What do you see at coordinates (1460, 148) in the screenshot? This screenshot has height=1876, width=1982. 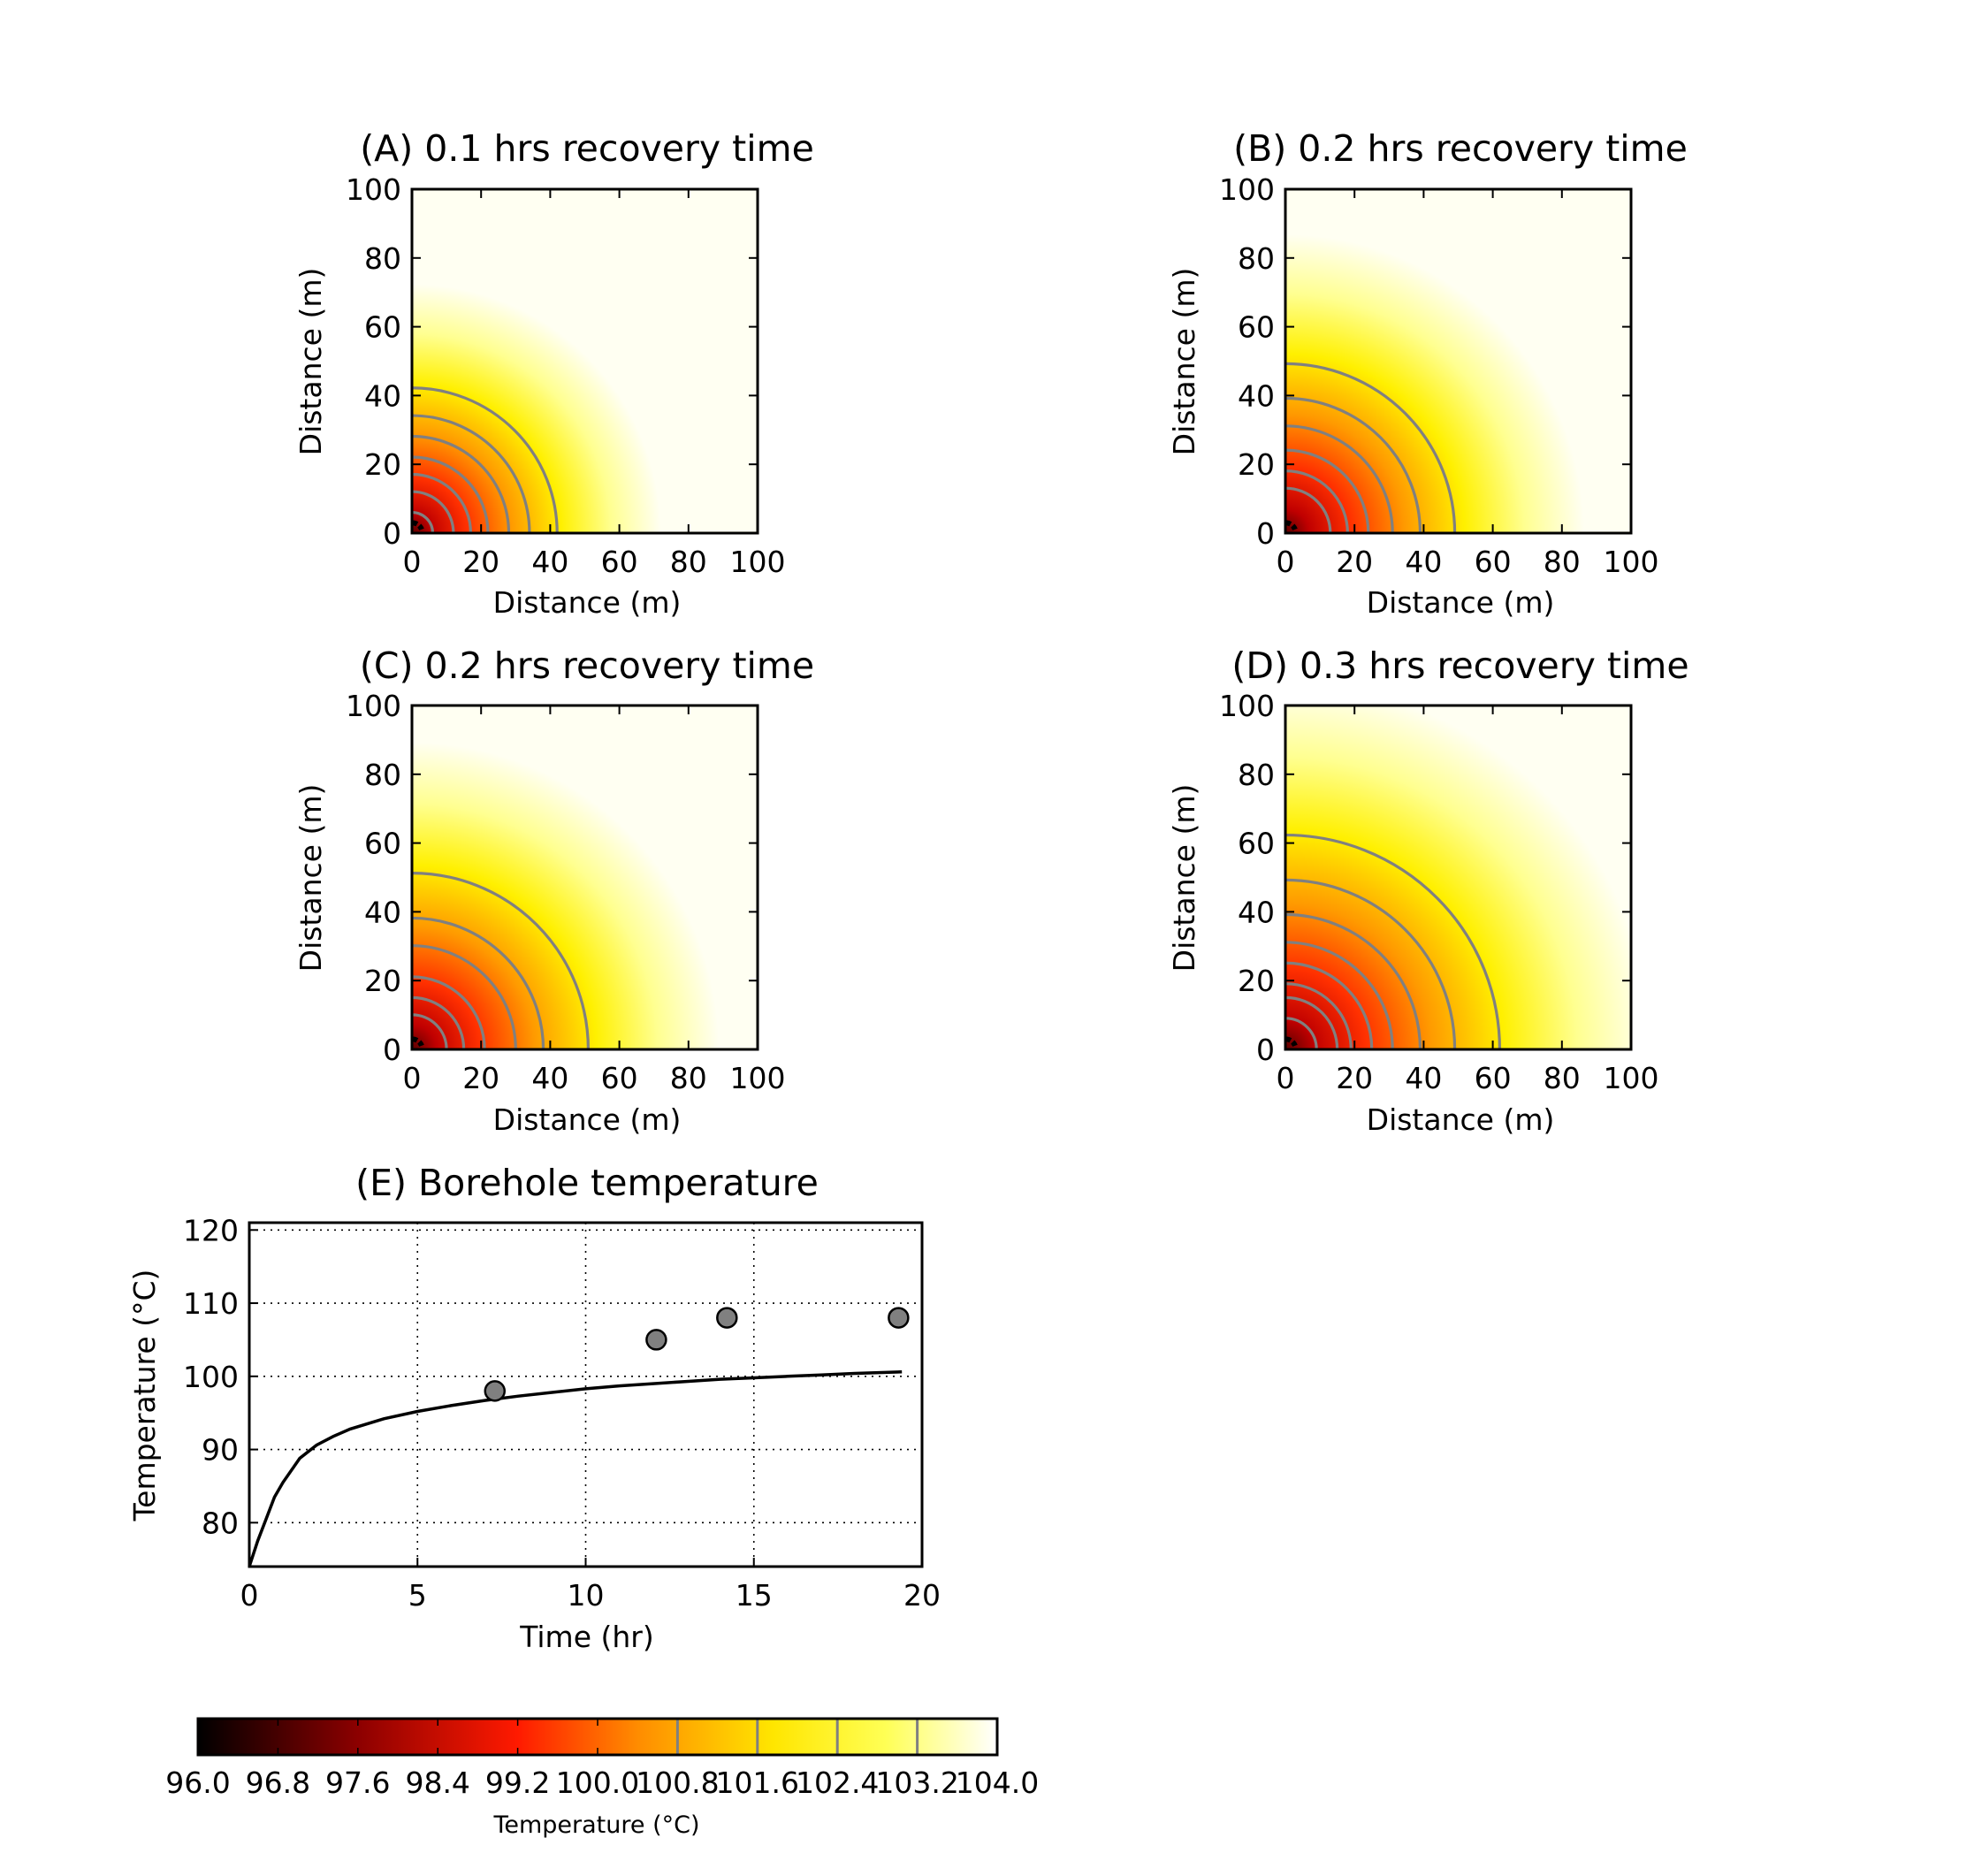 I see `panel-b-title: (B) 0.2 hrs recovery time` at bounding box center [1460, 148].